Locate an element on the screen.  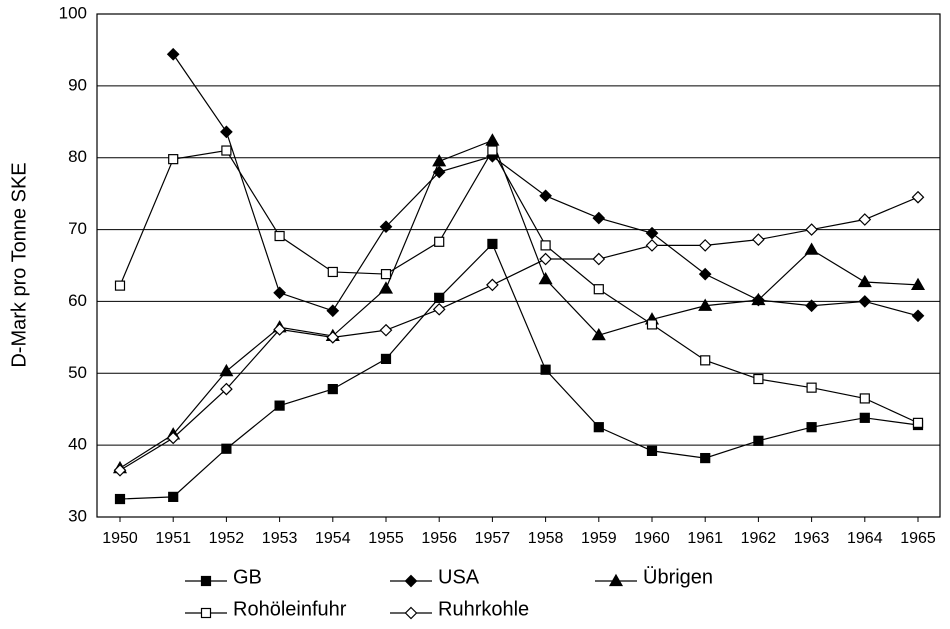
x-tick-label: 1955 is located at coordinates (386, 538).